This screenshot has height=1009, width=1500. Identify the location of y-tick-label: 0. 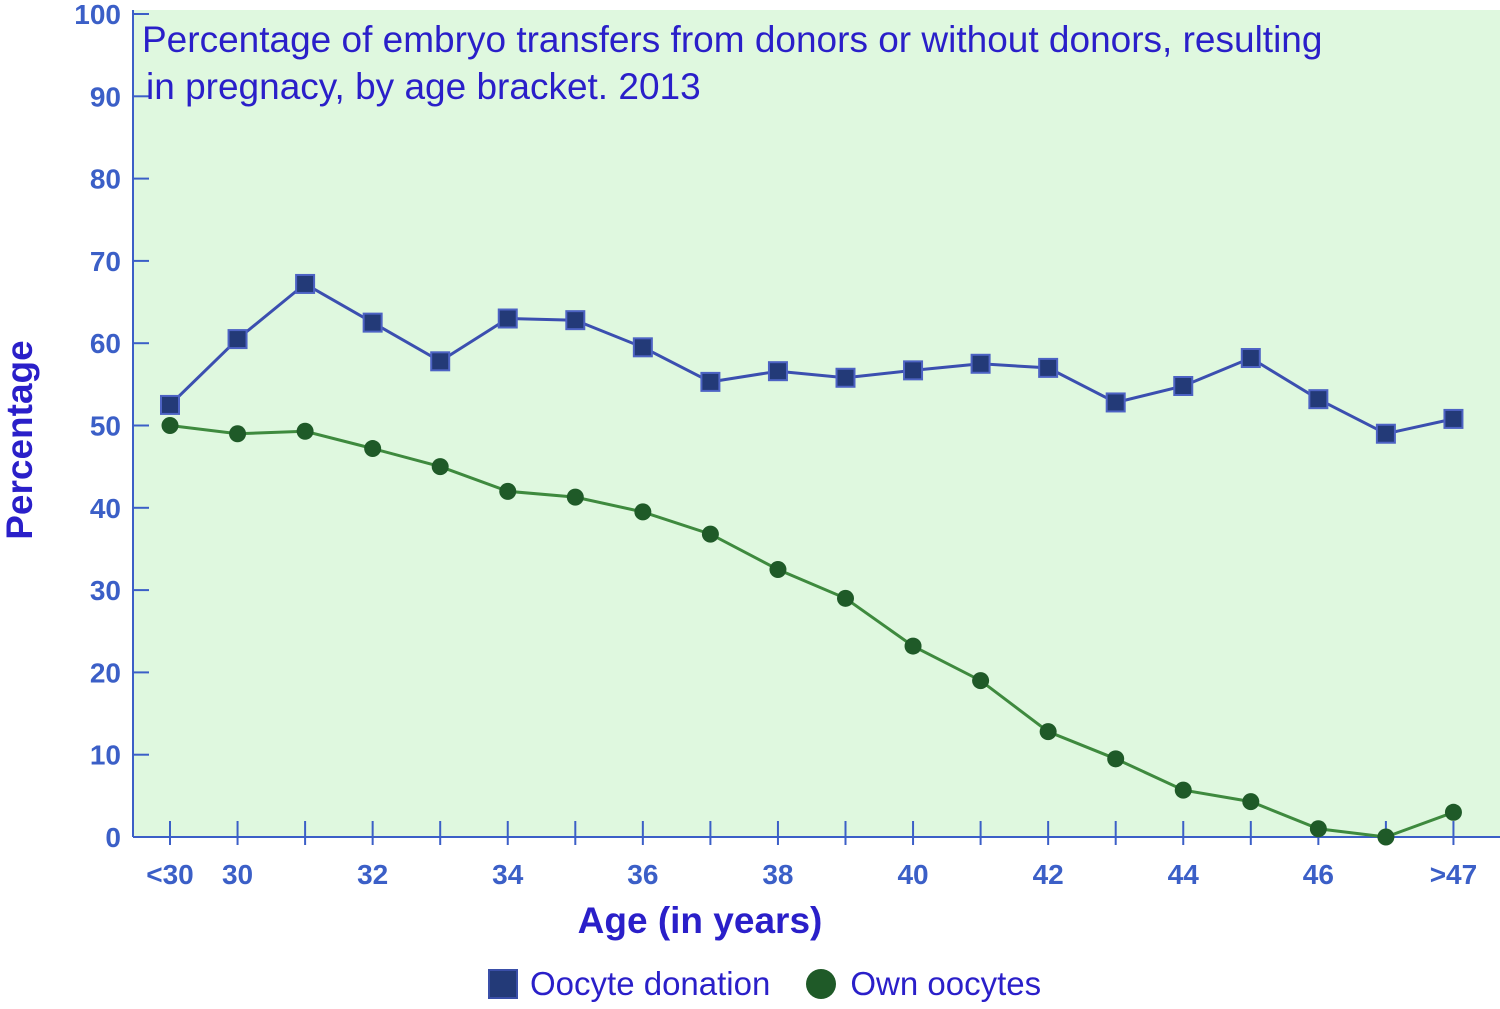
(113, 837).